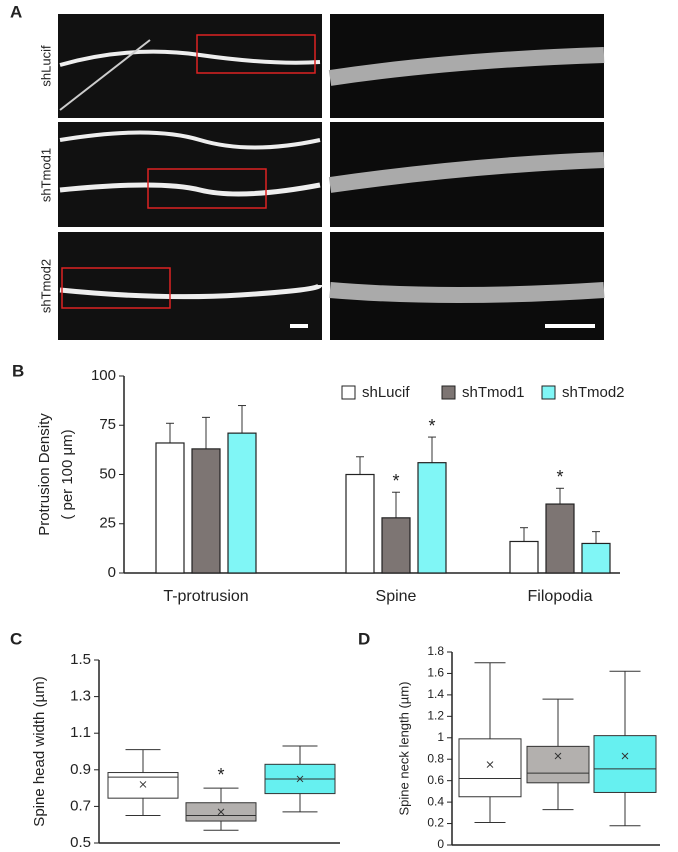  What do you see at coordinates (80, 805) in the screenshot?
I see `y-tick-label: 0.7` at bounding box center [80, 805].